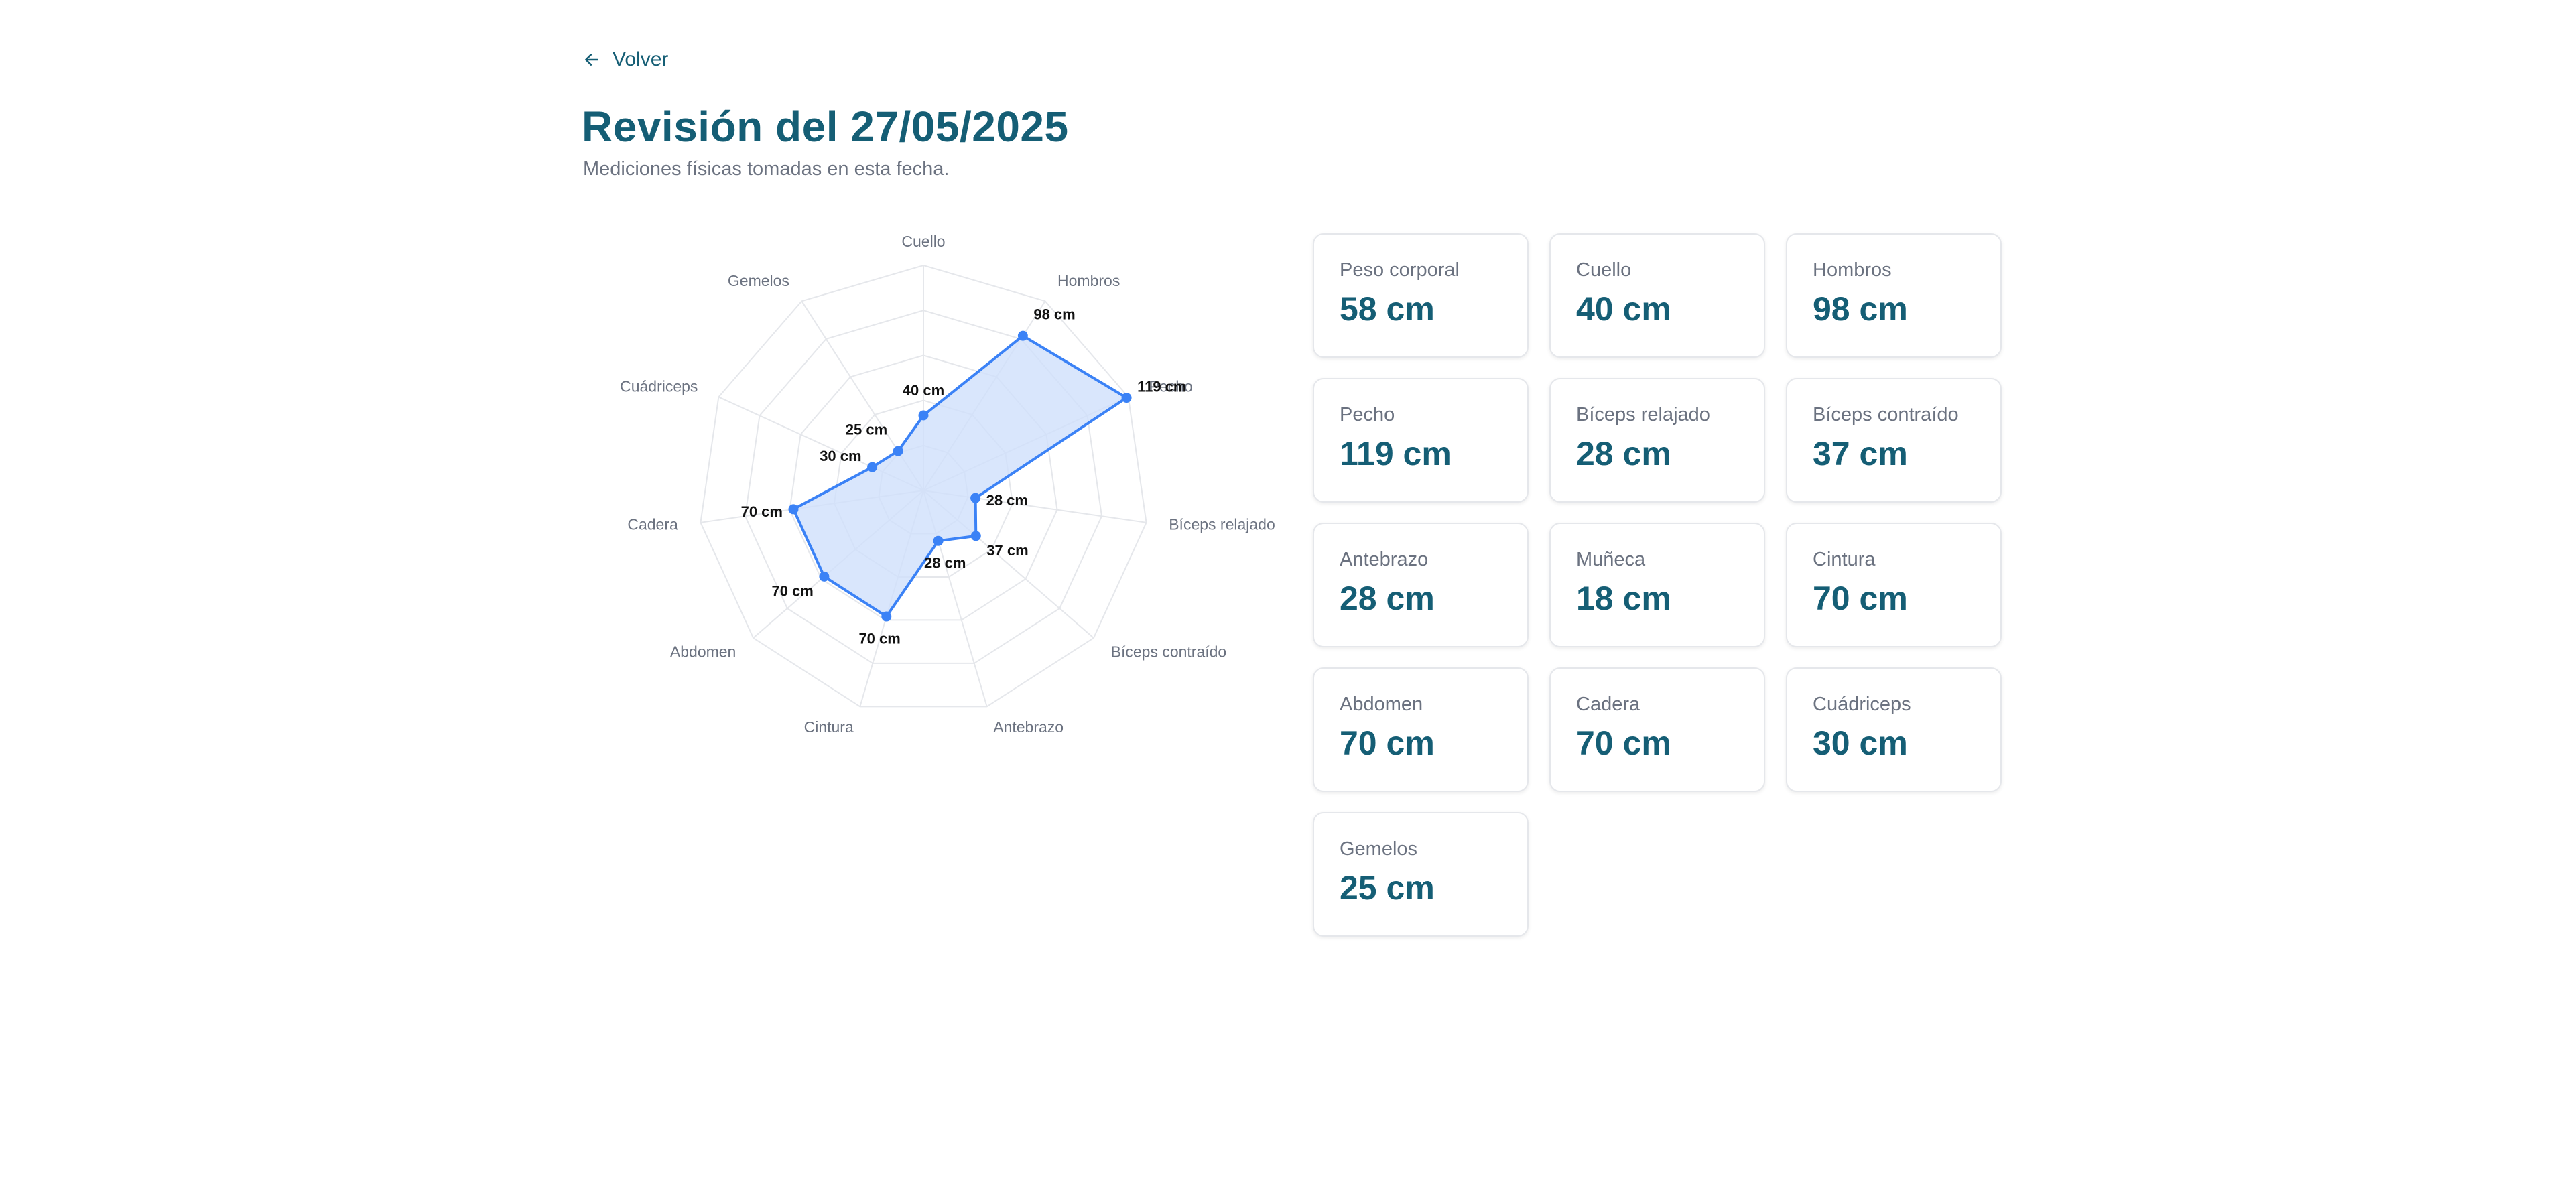 This screenshot has height=1180, width=2576. What do you see at coordinates (923, 241) in the screenshot?
I see `radar-axis-label: Cuello` at bounding box center [923, 241].